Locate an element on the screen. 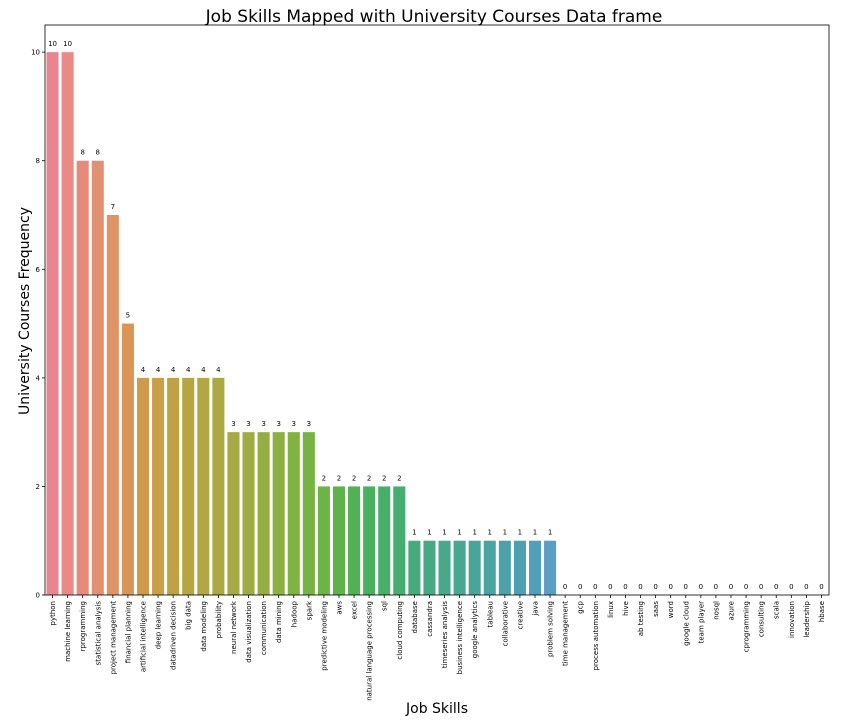  x-tick-label: rprogramming is located at coordinates (83, 626).